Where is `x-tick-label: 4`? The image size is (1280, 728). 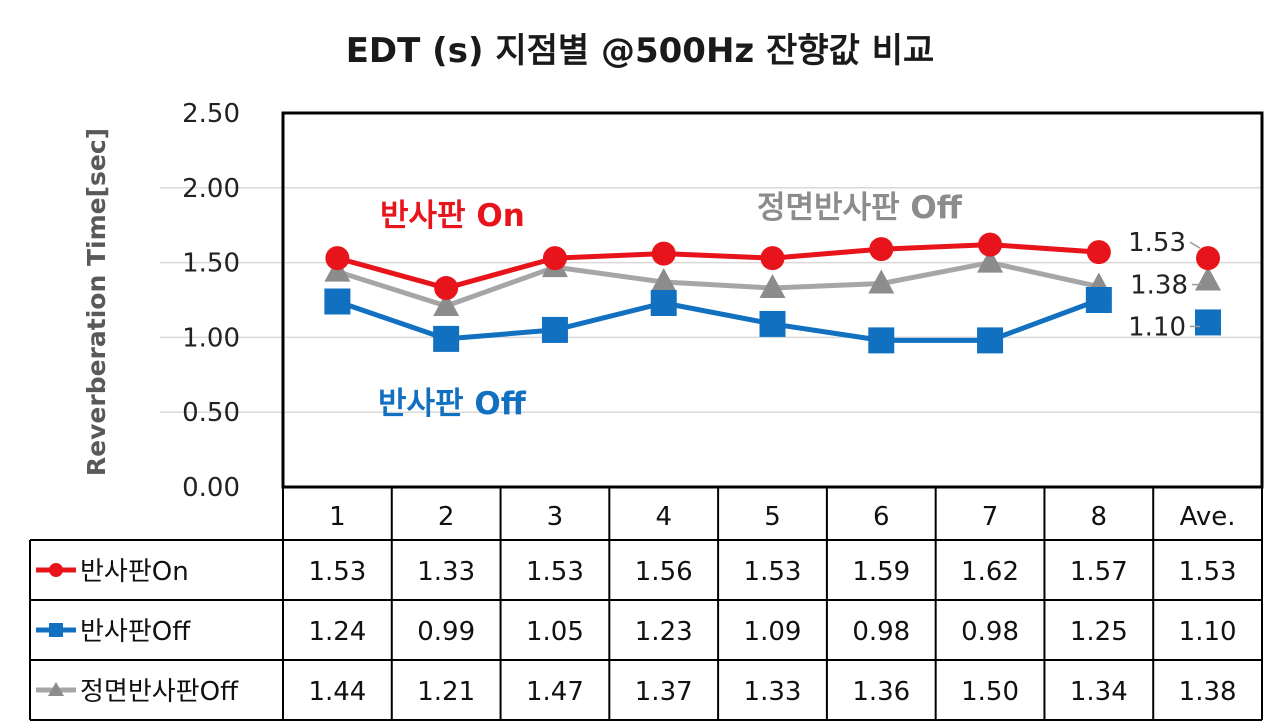
x-tick-label: 4 is located at coordinates (663, 517).